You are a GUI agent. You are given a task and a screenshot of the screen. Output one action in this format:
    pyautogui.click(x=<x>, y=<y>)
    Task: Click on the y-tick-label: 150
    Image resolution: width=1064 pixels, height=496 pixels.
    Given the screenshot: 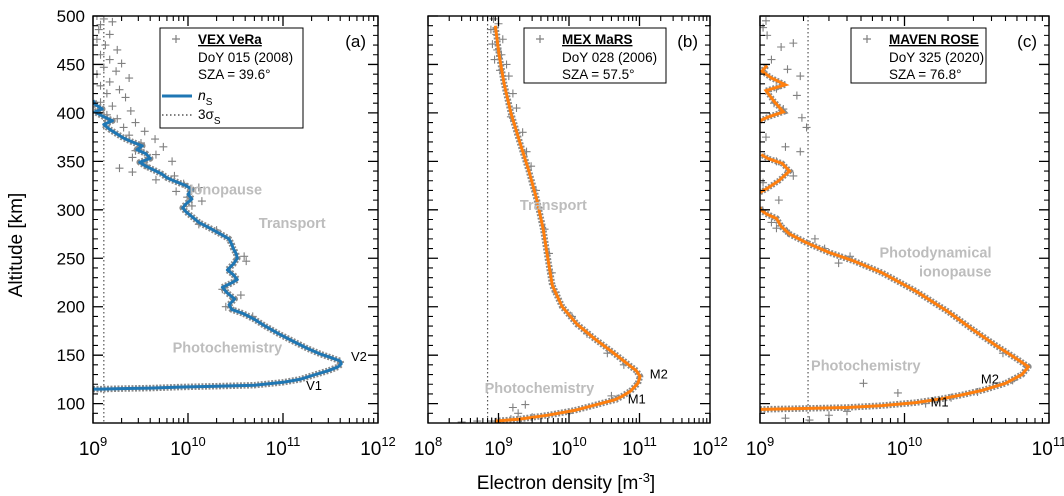 What is the action you would take?
    pyautogui.click(x=71, y=355)
    